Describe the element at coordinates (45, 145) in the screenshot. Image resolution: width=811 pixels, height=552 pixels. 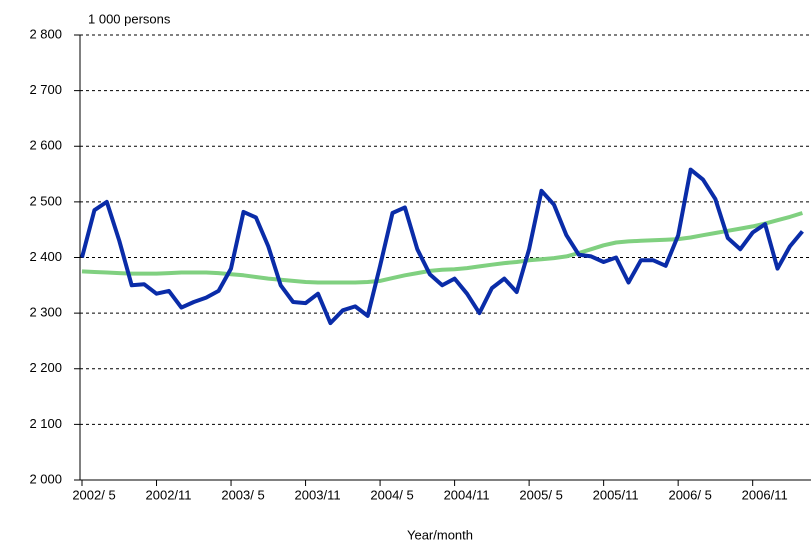
I see `y-tick-label: 2 600` at that location.